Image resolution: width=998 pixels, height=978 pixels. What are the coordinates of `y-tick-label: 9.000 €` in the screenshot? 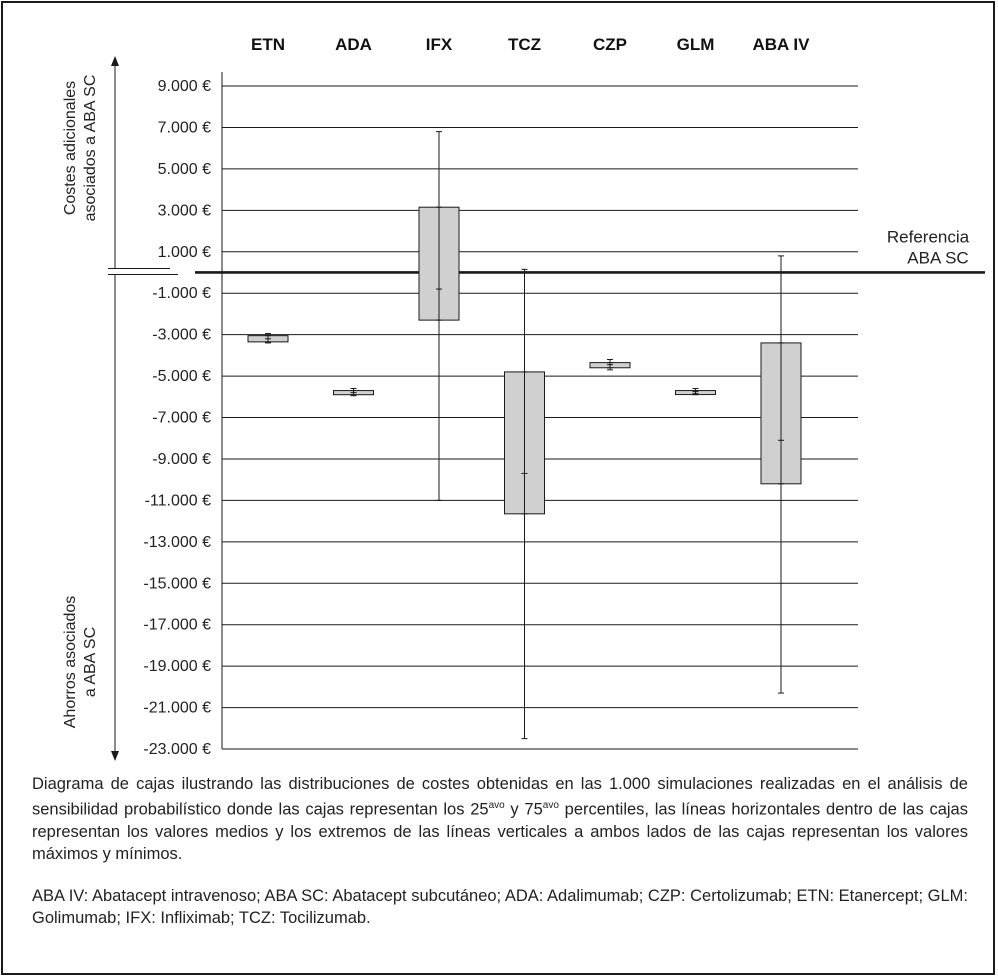 It's located at (184, 86).